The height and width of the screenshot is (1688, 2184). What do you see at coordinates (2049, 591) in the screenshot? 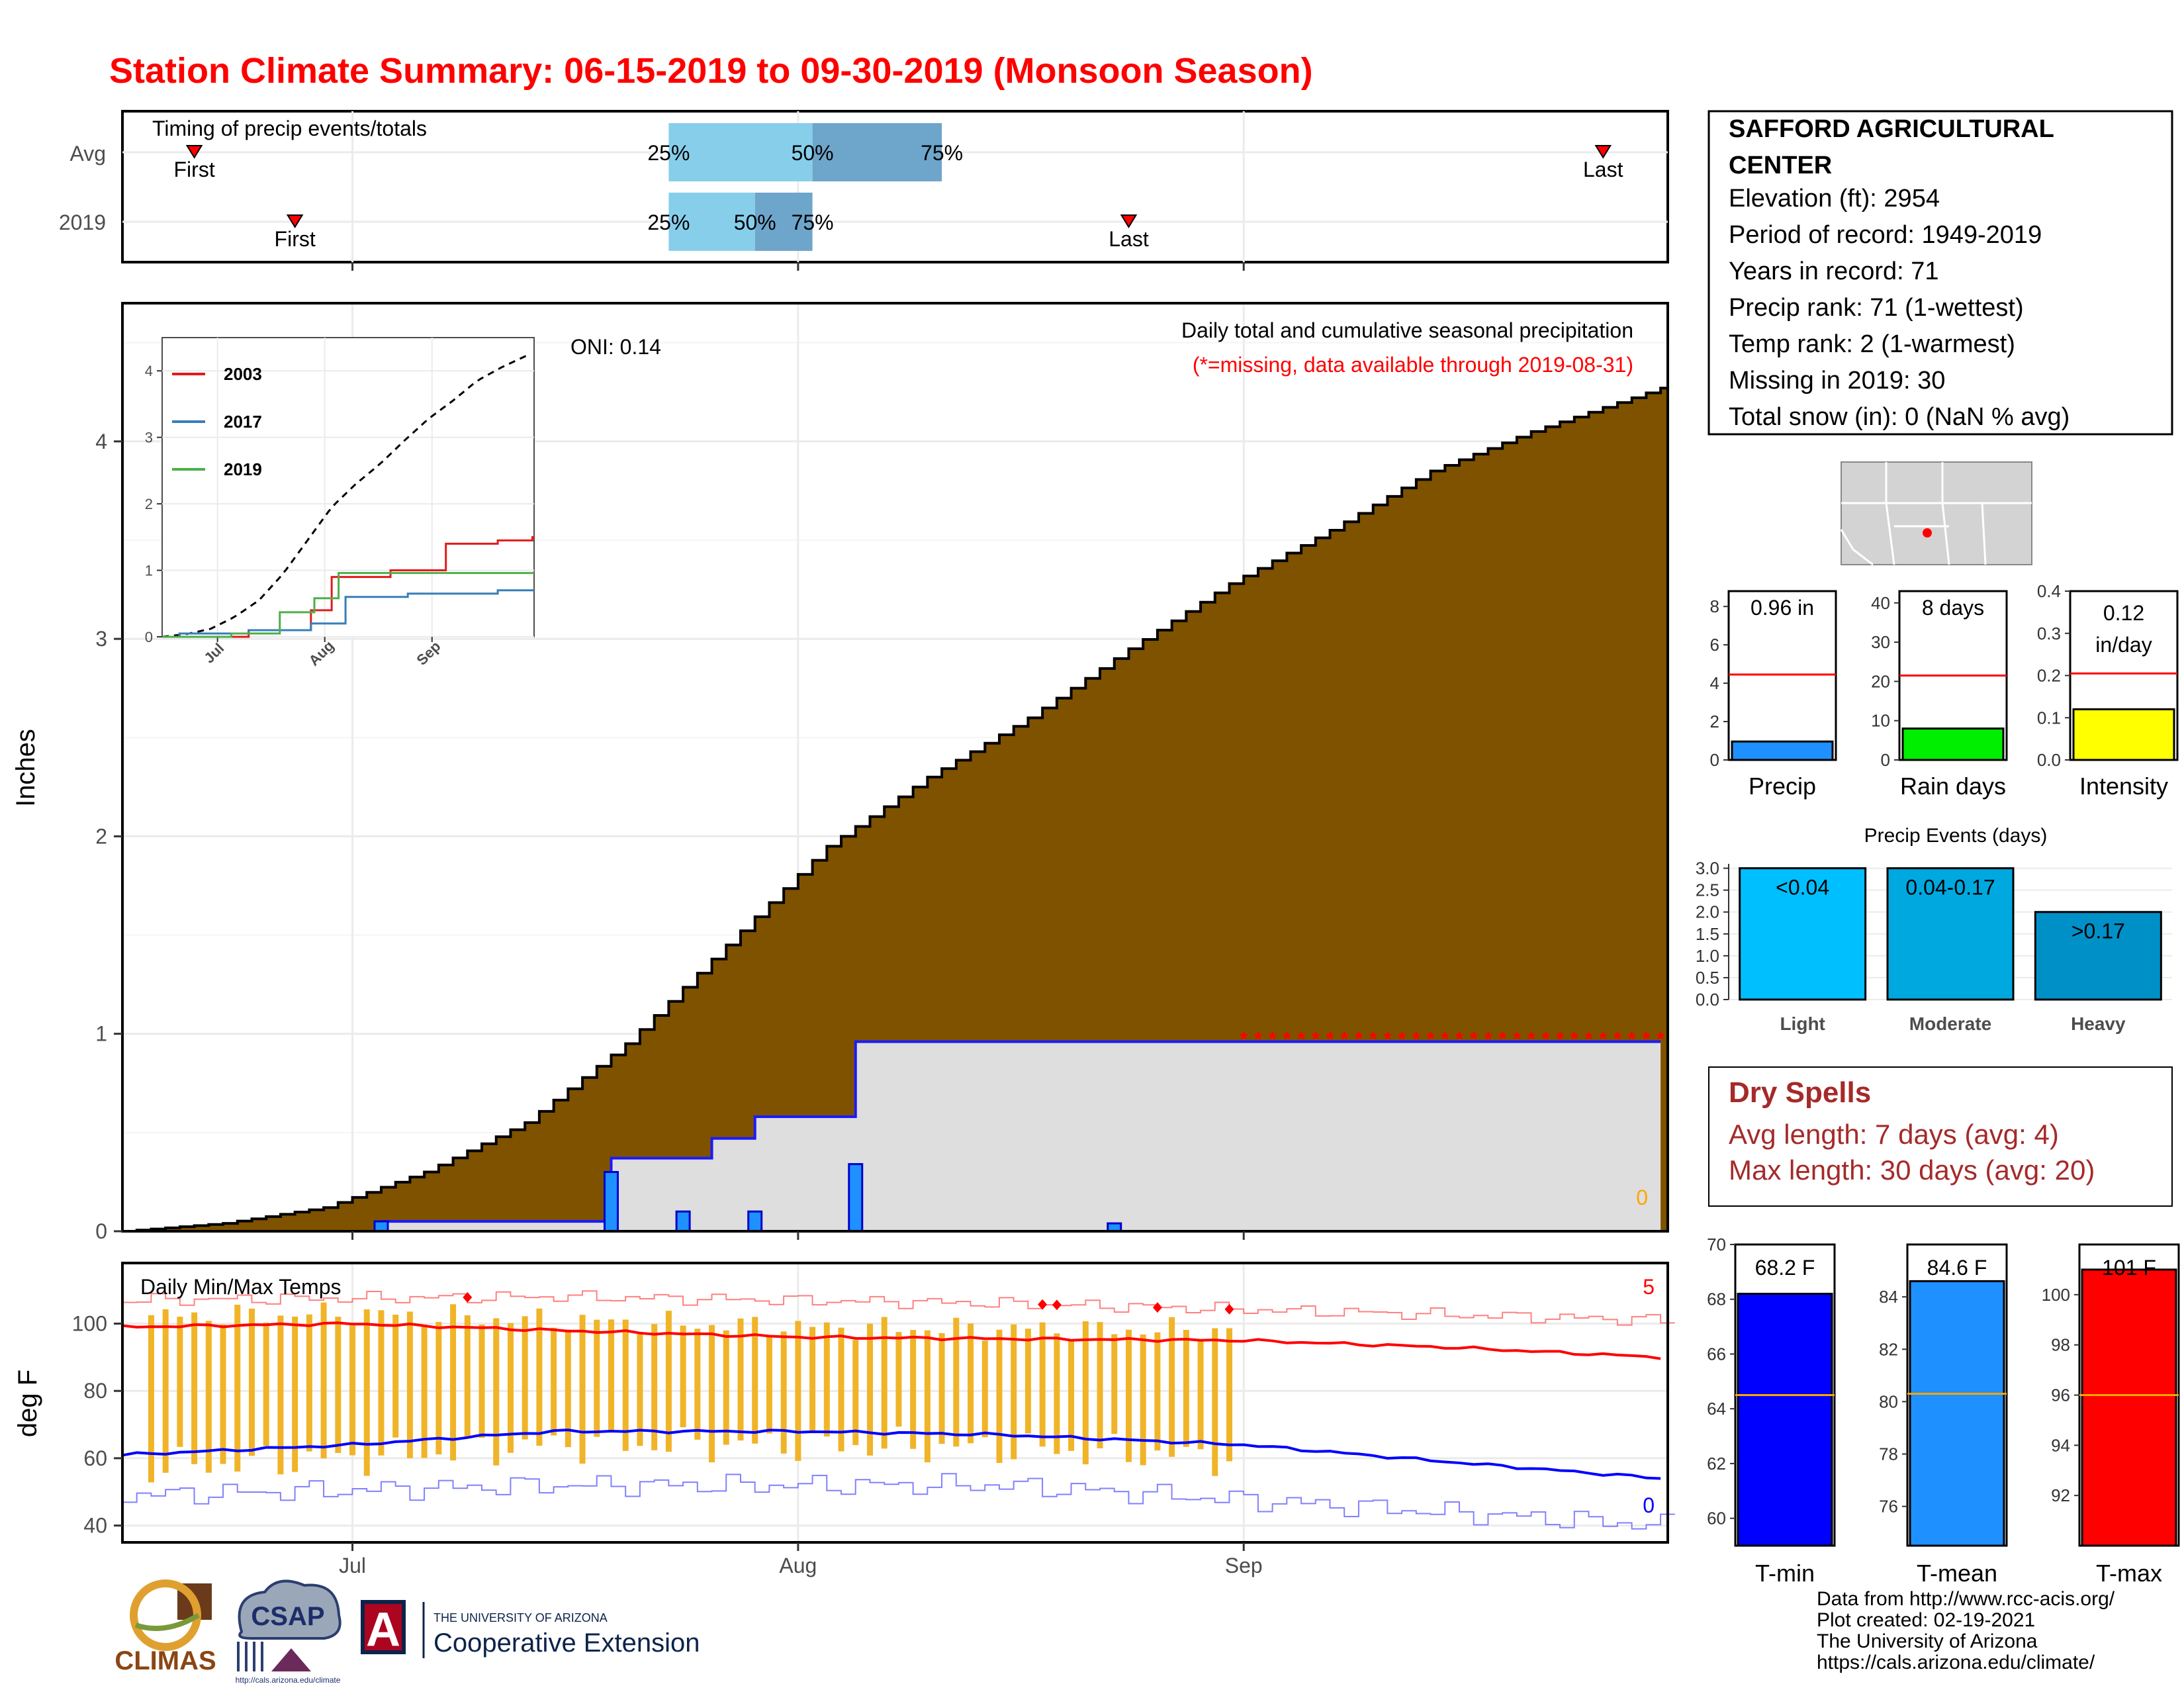
I see `mini-chart-ytick-label: 0.4` at bounding box center [2049, 591].